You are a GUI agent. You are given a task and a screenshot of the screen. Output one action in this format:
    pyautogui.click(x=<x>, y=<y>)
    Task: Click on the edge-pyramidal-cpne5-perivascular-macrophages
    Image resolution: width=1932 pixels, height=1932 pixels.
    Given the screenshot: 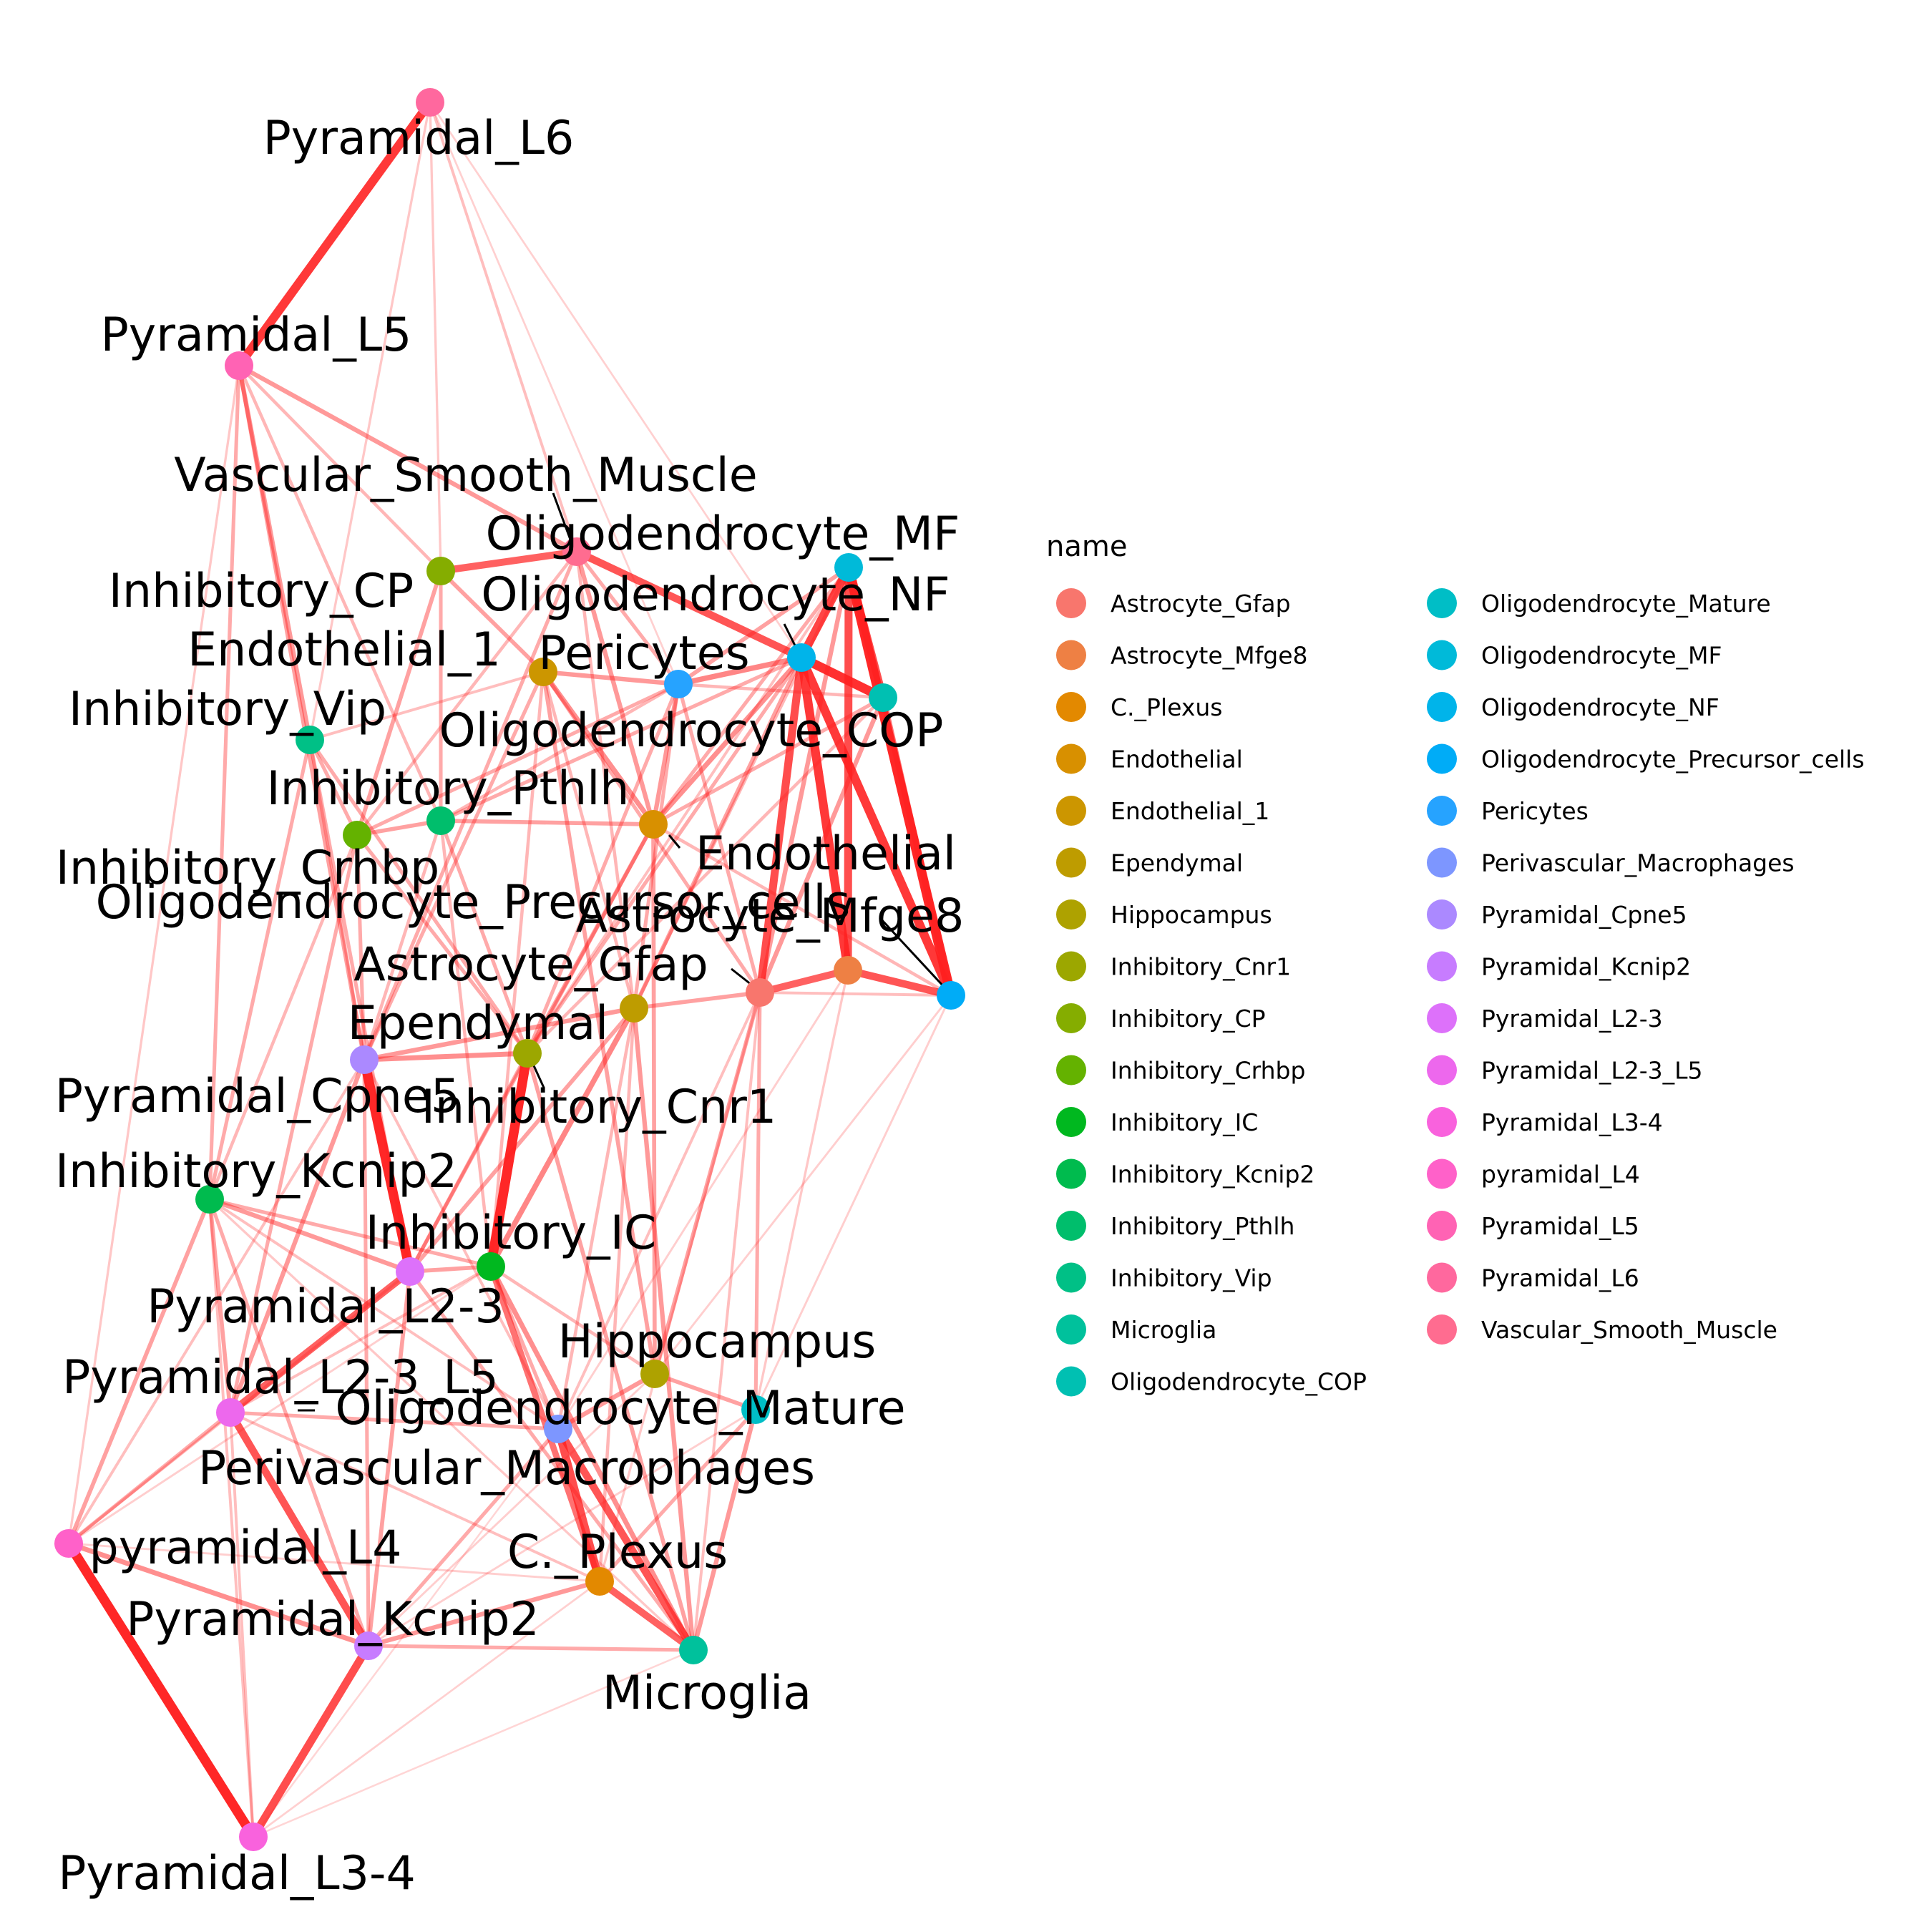 What is the action you would take?
    pyautogui.click(x=461, y=1244)
    